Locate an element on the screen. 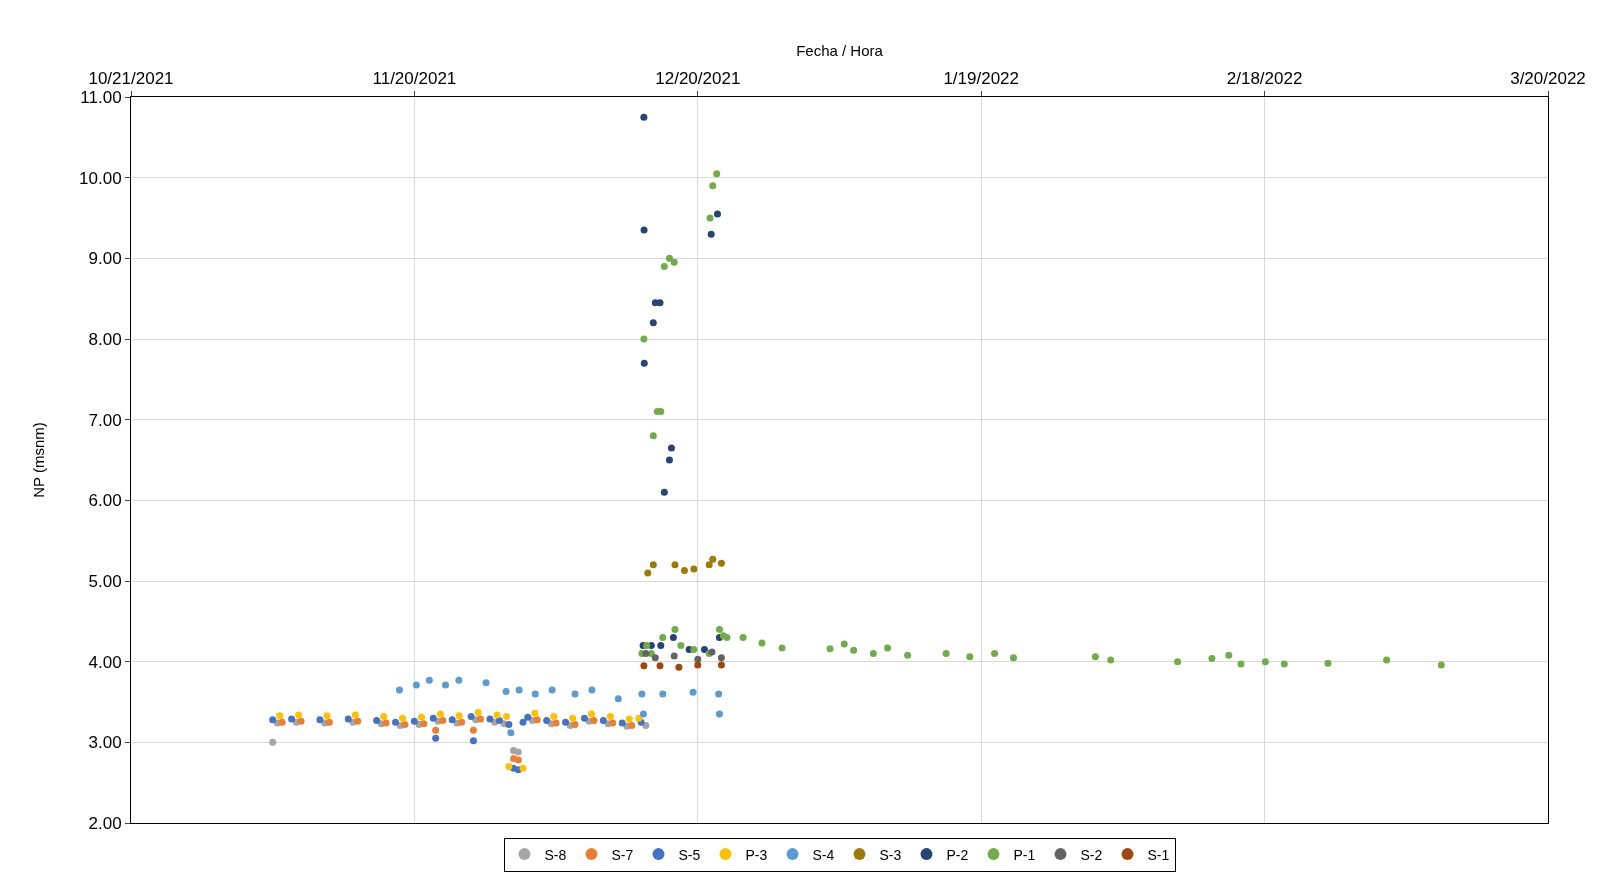 This screenshot has width=1601, height=885. legend-label: S-7 is located at coordinates (622, 854).